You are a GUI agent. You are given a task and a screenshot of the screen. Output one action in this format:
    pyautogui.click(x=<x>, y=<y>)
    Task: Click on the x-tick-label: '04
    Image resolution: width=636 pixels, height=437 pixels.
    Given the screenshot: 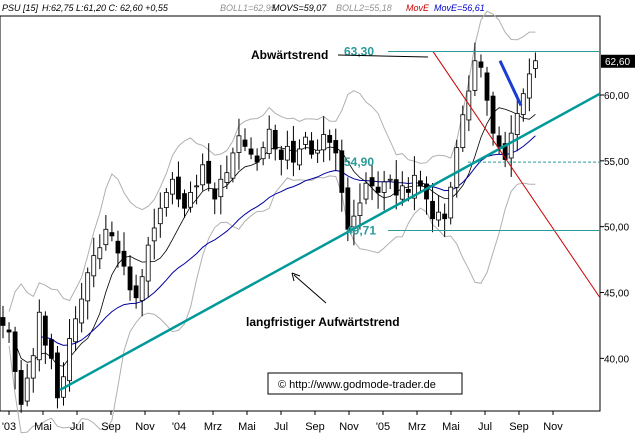 What is the action you would take?
    pyautogui.click(x=179, y=427)
    